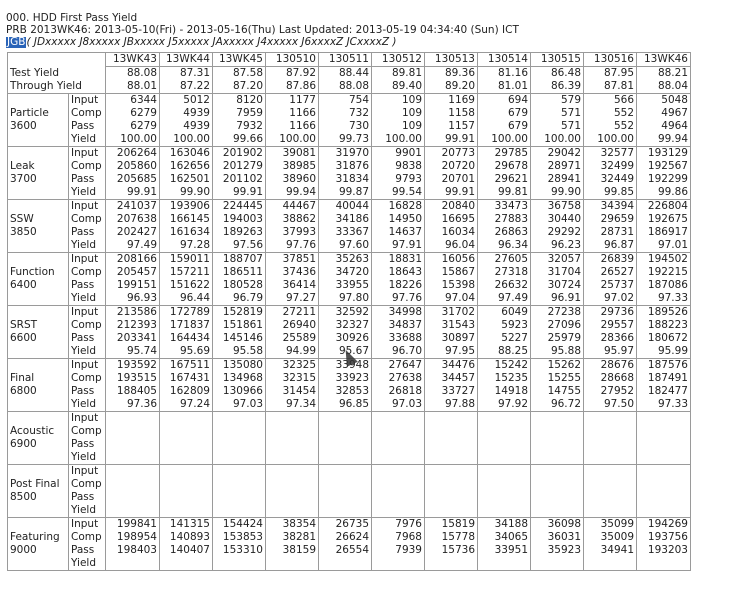 This screenshot has height=604, width=732. I want to click on yield-value: 96.91, so click(565, 298).